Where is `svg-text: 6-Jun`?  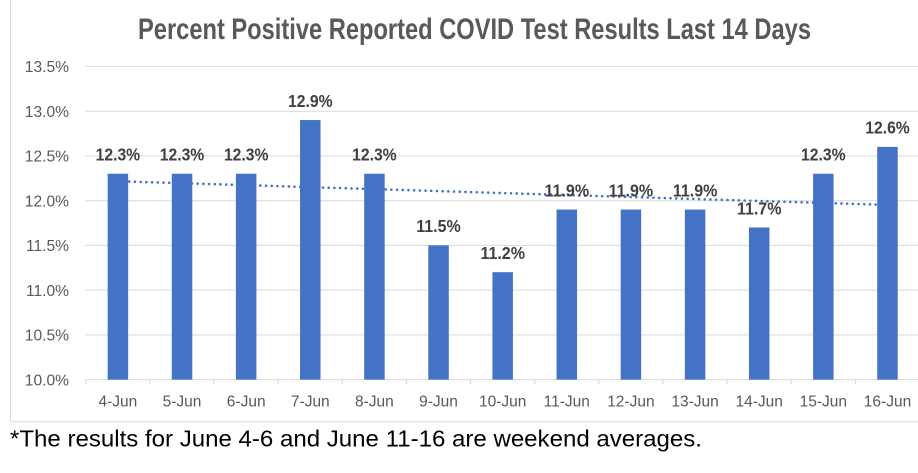
svg-text: 6-Jun is located at coordinates (246, 402).